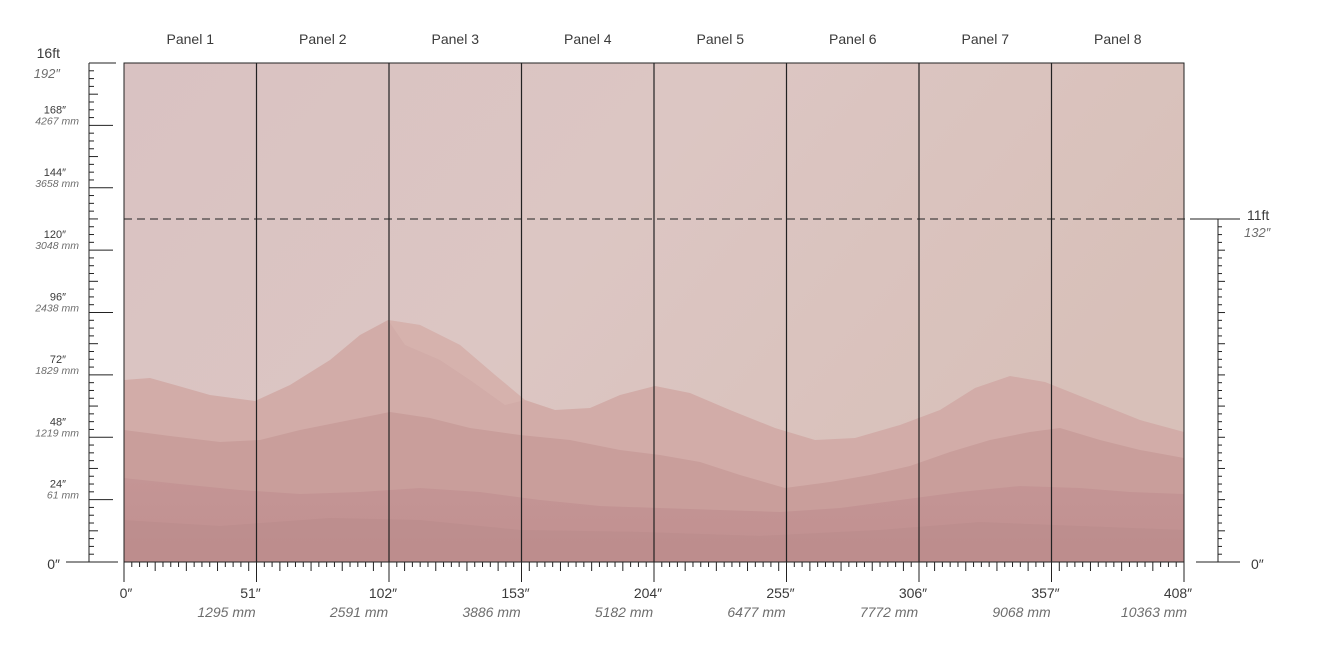 This screenshot has height=657, width=1322. What do you see at coordinates (624, 612) in the screenshot?
I see `bottom-mm-label: 5182 mm` at bounding box center [624, 612].